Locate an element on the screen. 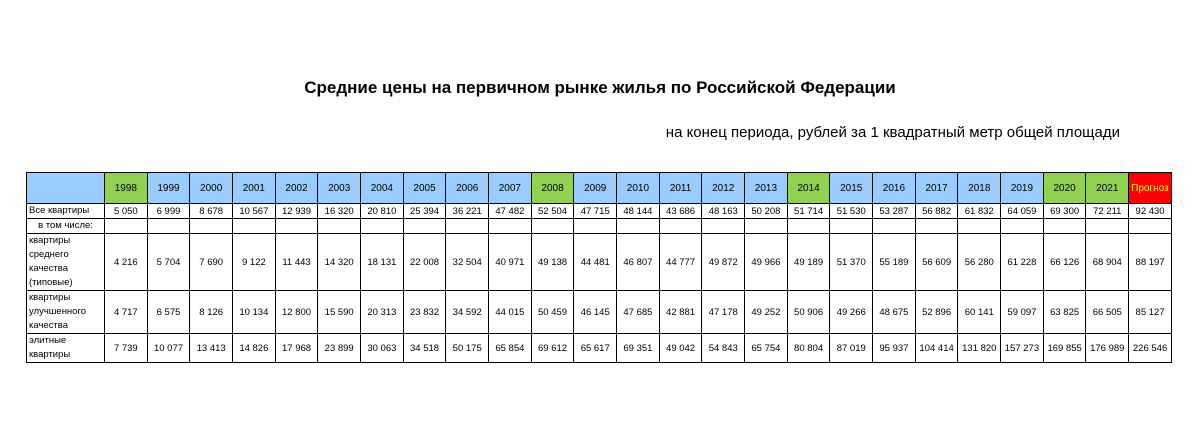 The image size is (1200, 438). table-cell: 49 252 is located at coordinates (766, 312).